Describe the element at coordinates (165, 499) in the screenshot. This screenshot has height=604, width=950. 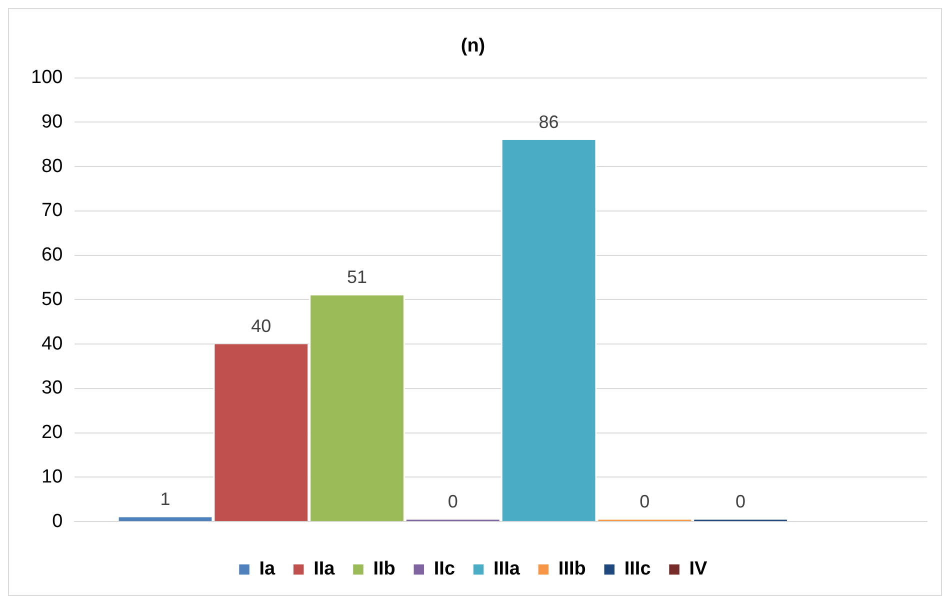
I see `data-label: 1` at that location.